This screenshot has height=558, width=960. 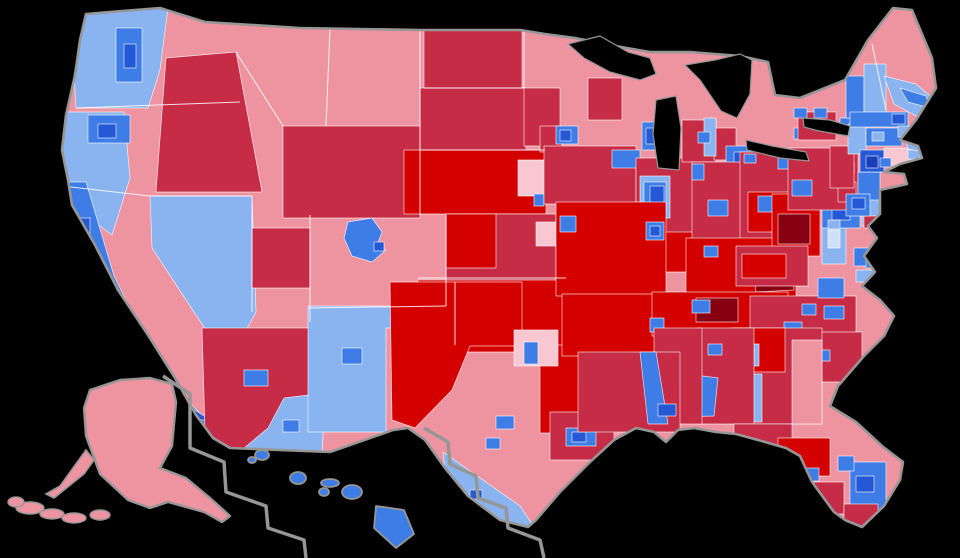 I want to click on alaska-peninsula, so click(x=70, y=473).